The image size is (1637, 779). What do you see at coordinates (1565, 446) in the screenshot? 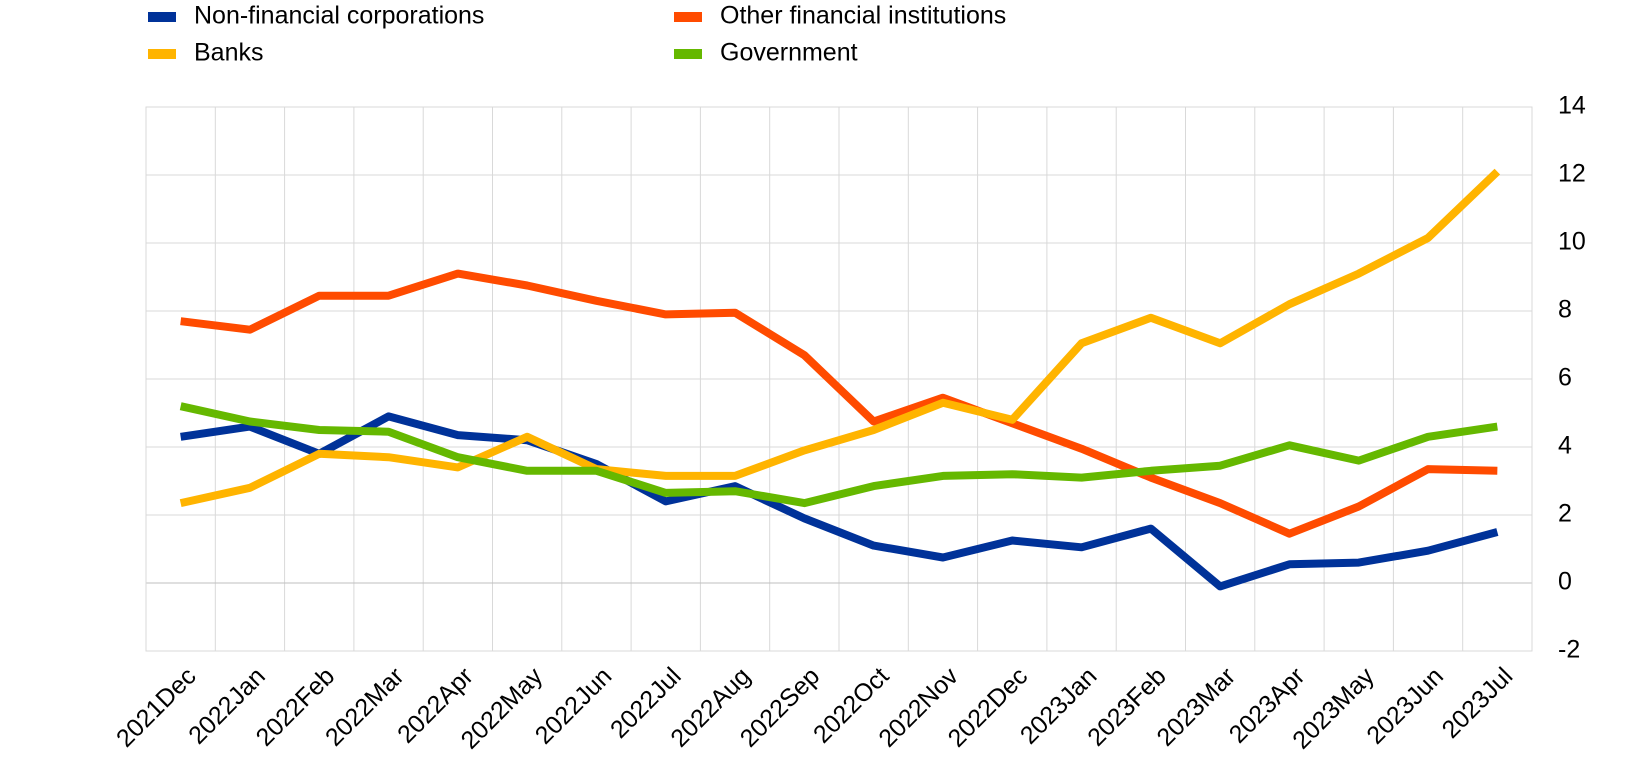
I see `y-tick-label: 4` at bounding box center [1565, 446].